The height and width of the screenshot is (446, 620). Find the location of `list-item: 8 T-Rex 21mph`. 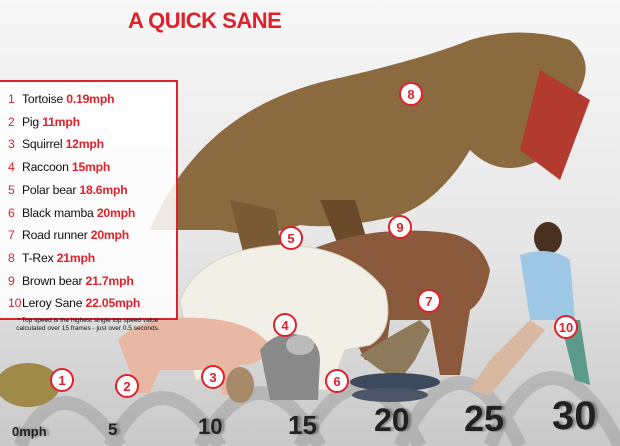

list-item: 8 T-Rex 21mph is located at coordinates (92, 258).